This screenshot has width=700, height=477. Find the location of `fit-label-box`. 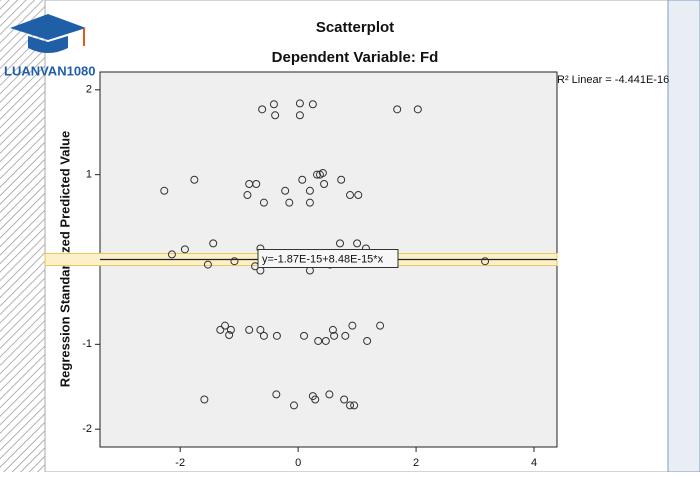

fit-label-box is located at coordinates (328, 258).